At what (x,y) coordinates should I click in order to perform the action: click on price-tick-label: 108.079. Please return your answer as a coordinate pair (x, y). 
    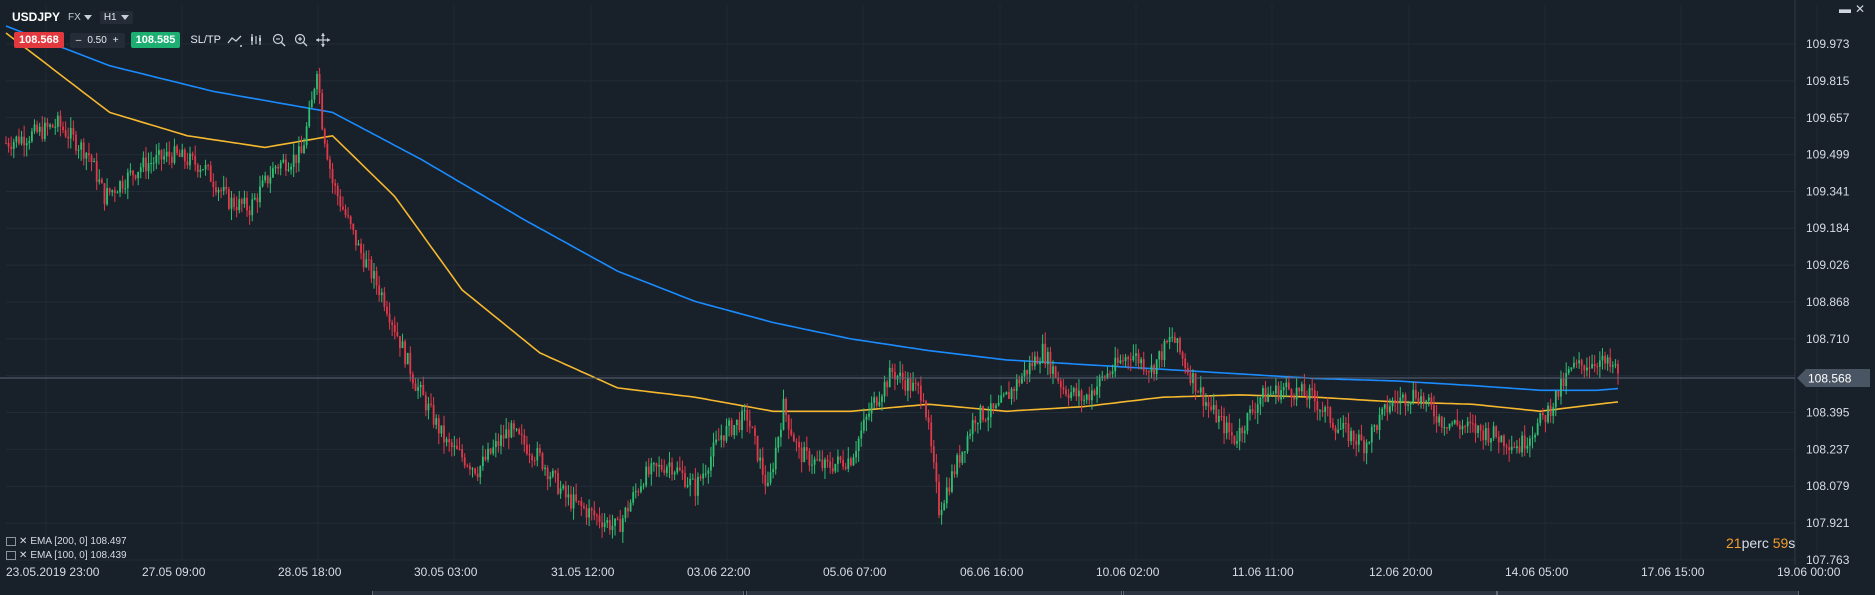
    Looking at the image, I should click on (1828, 486).